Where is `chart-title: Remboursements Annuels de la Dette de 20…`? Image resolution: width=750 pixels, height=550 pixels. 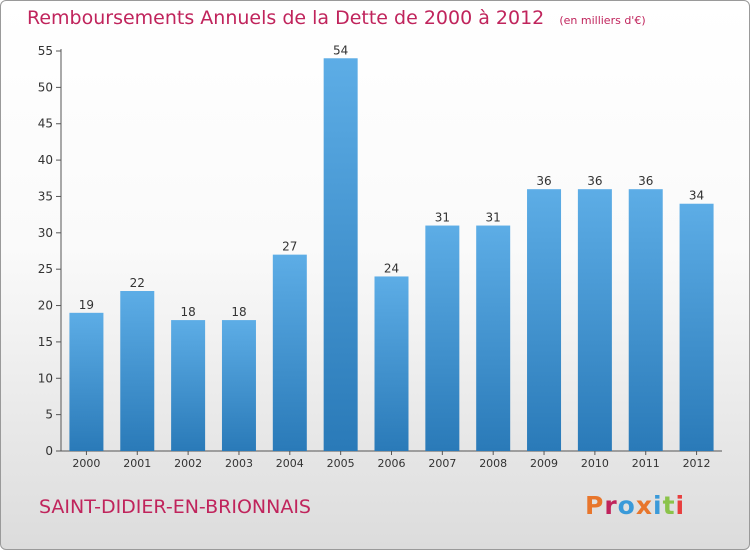
chart-title: Remboursements Annuels de la Dette de 20… is located at coordinates (286, 18).